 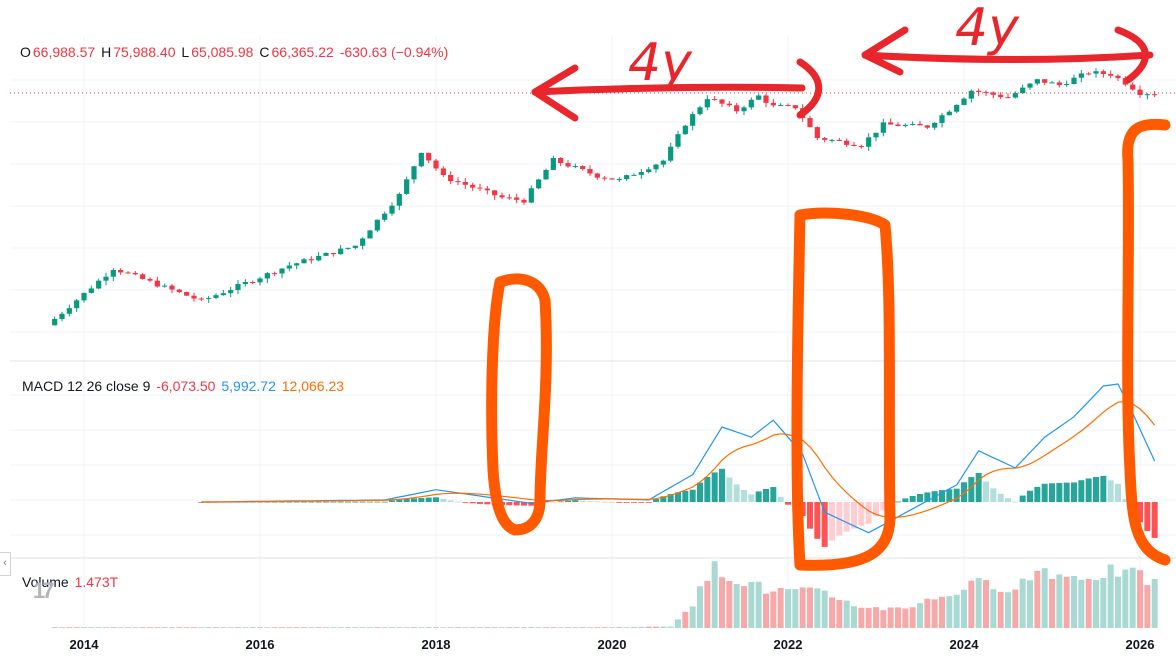 What do you see at coordinates (64, 52) in the screenshot?
I see `open-value: 66,988.57` at bounding box center [64, 52].